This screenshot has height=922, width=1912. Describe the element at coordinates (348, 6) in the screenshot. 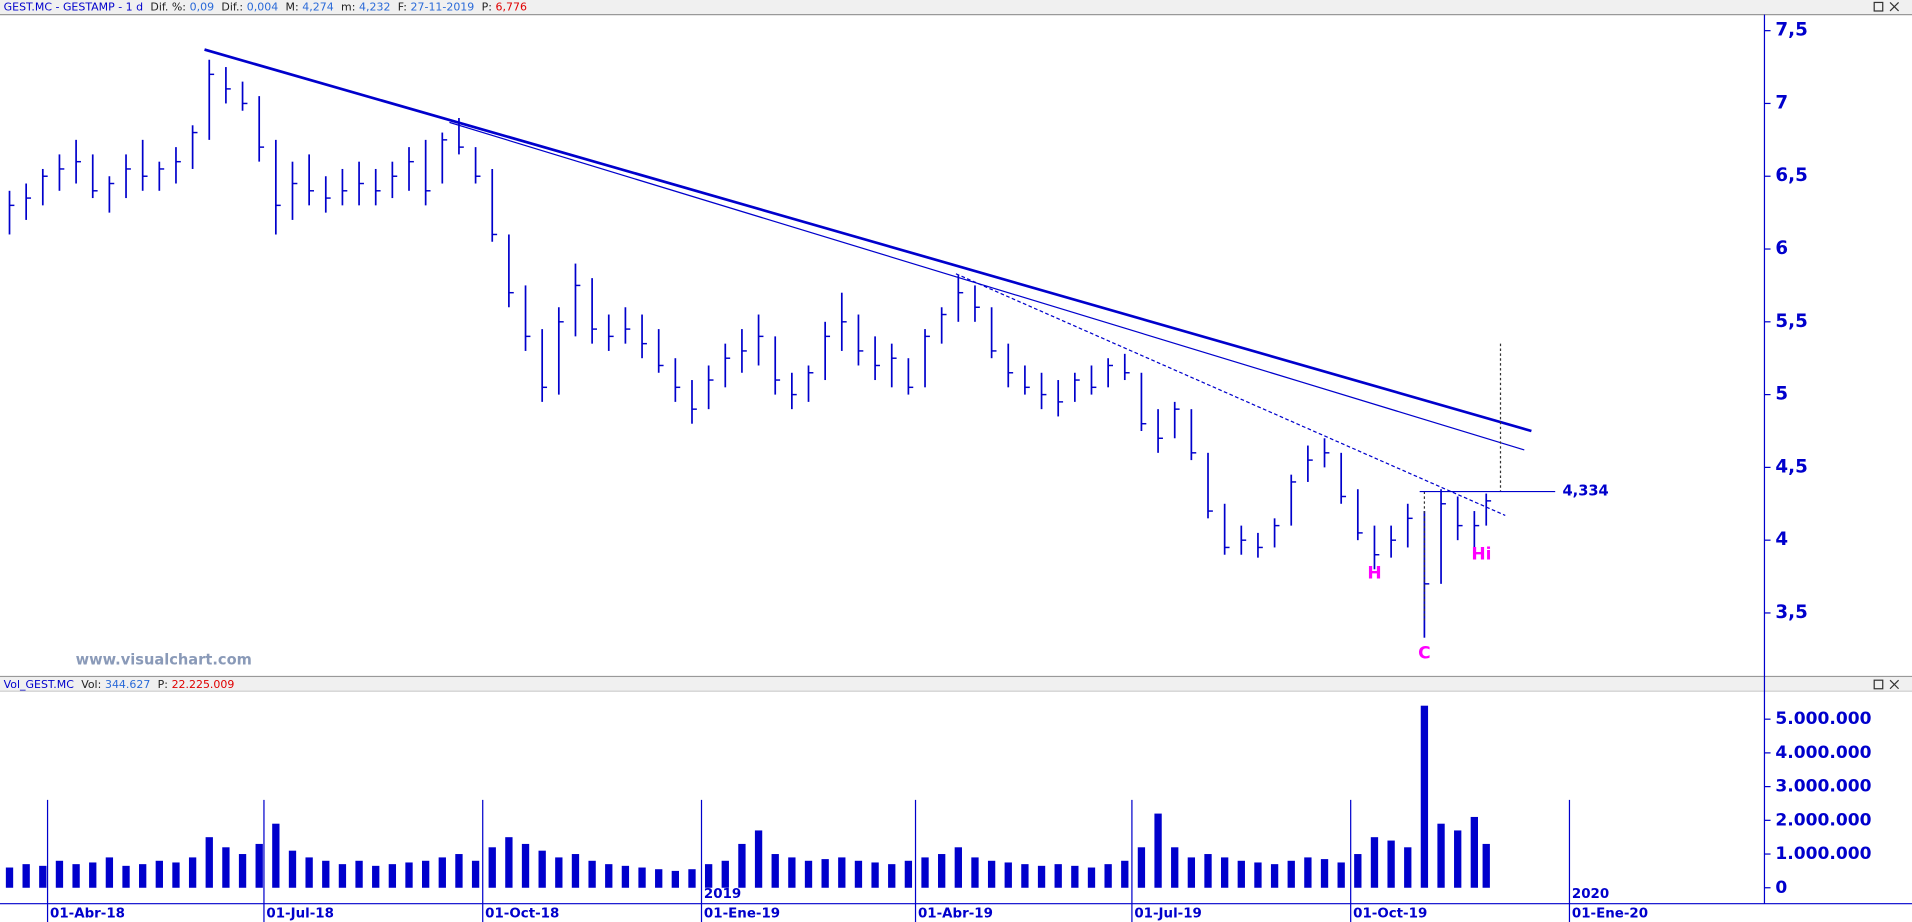

I see `header-label: m:` at that location.